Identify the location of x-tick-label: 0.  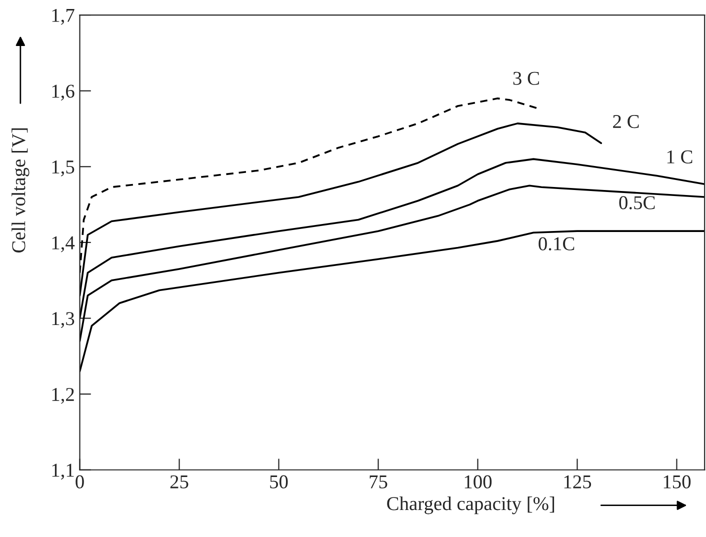
(80, 481).